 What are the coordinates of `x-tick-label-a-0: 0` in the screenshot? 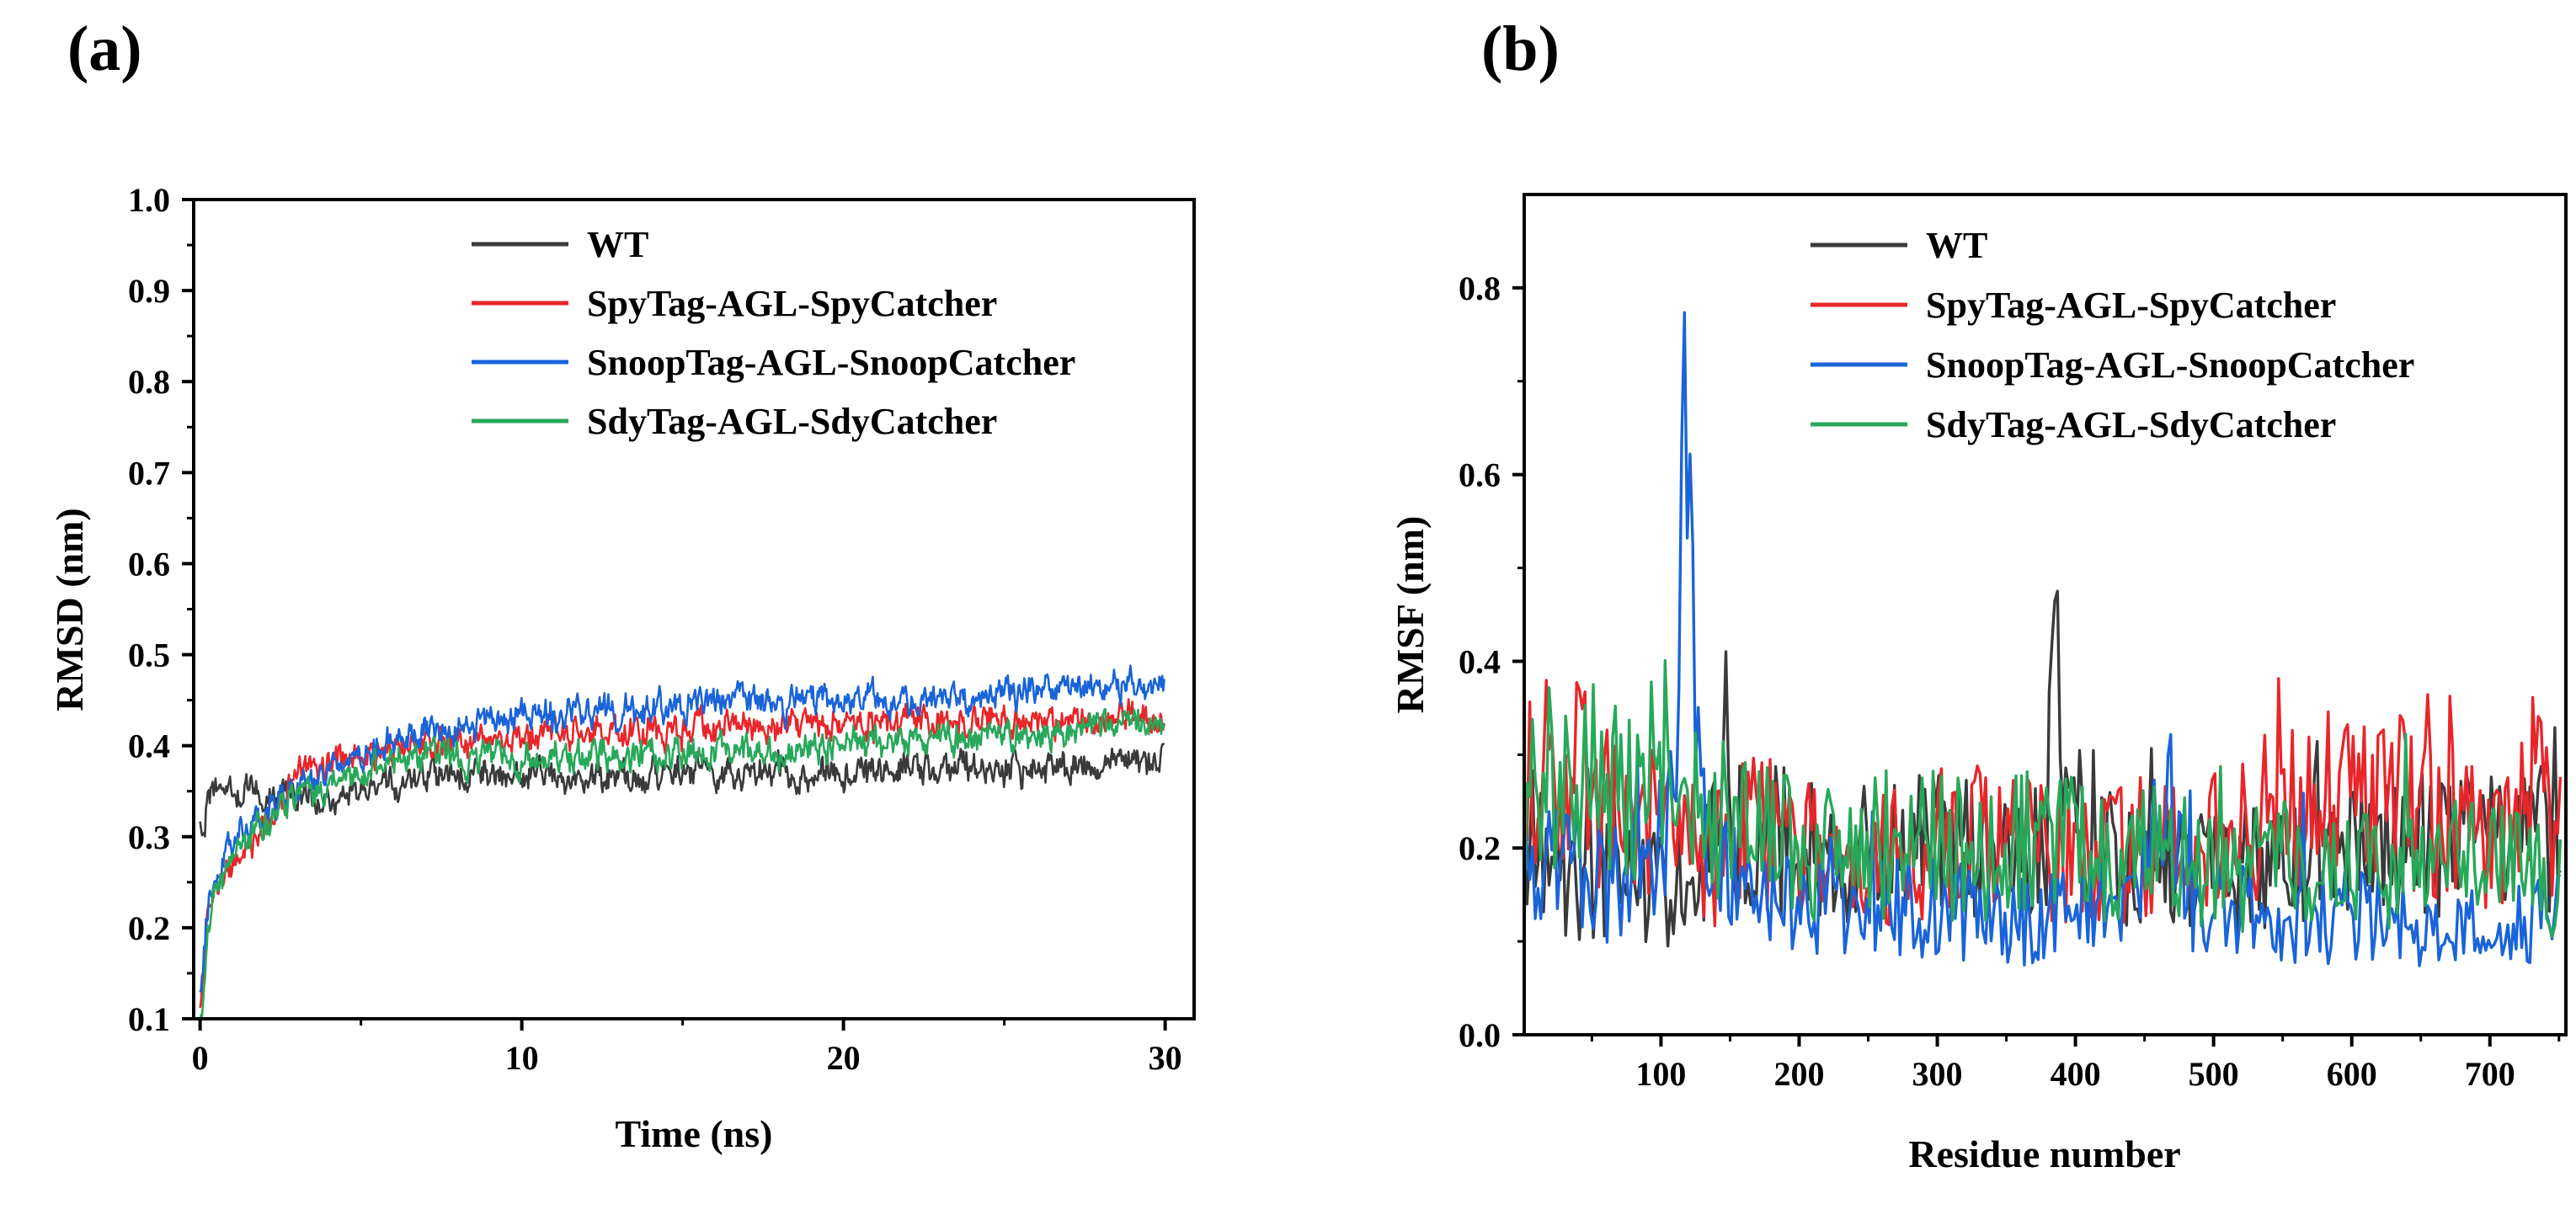 It's located at (200, 1058).